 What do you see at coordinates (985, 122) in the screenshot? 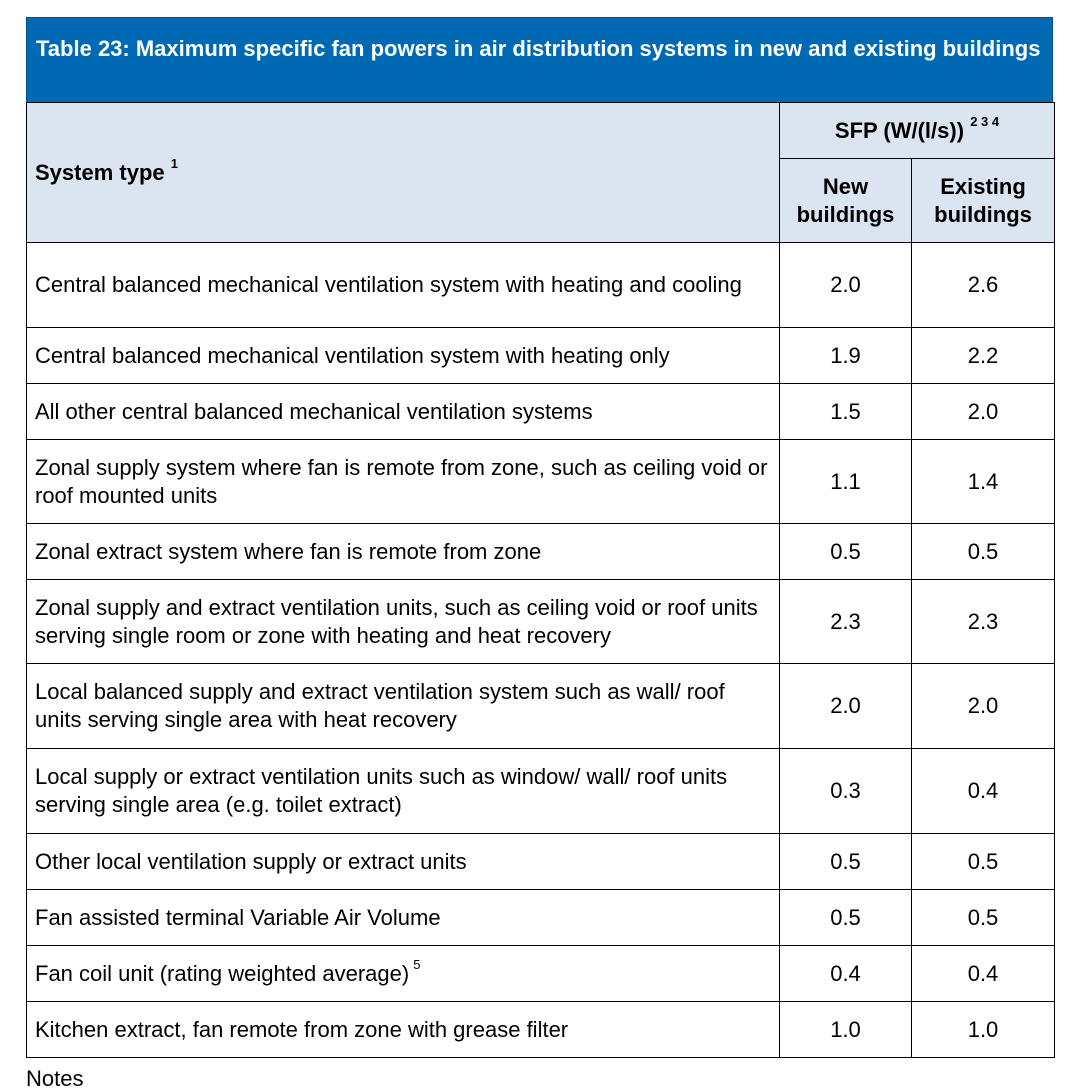
I see `sfp-footnotes: 2 3 4` at bounding box center [985, 122].